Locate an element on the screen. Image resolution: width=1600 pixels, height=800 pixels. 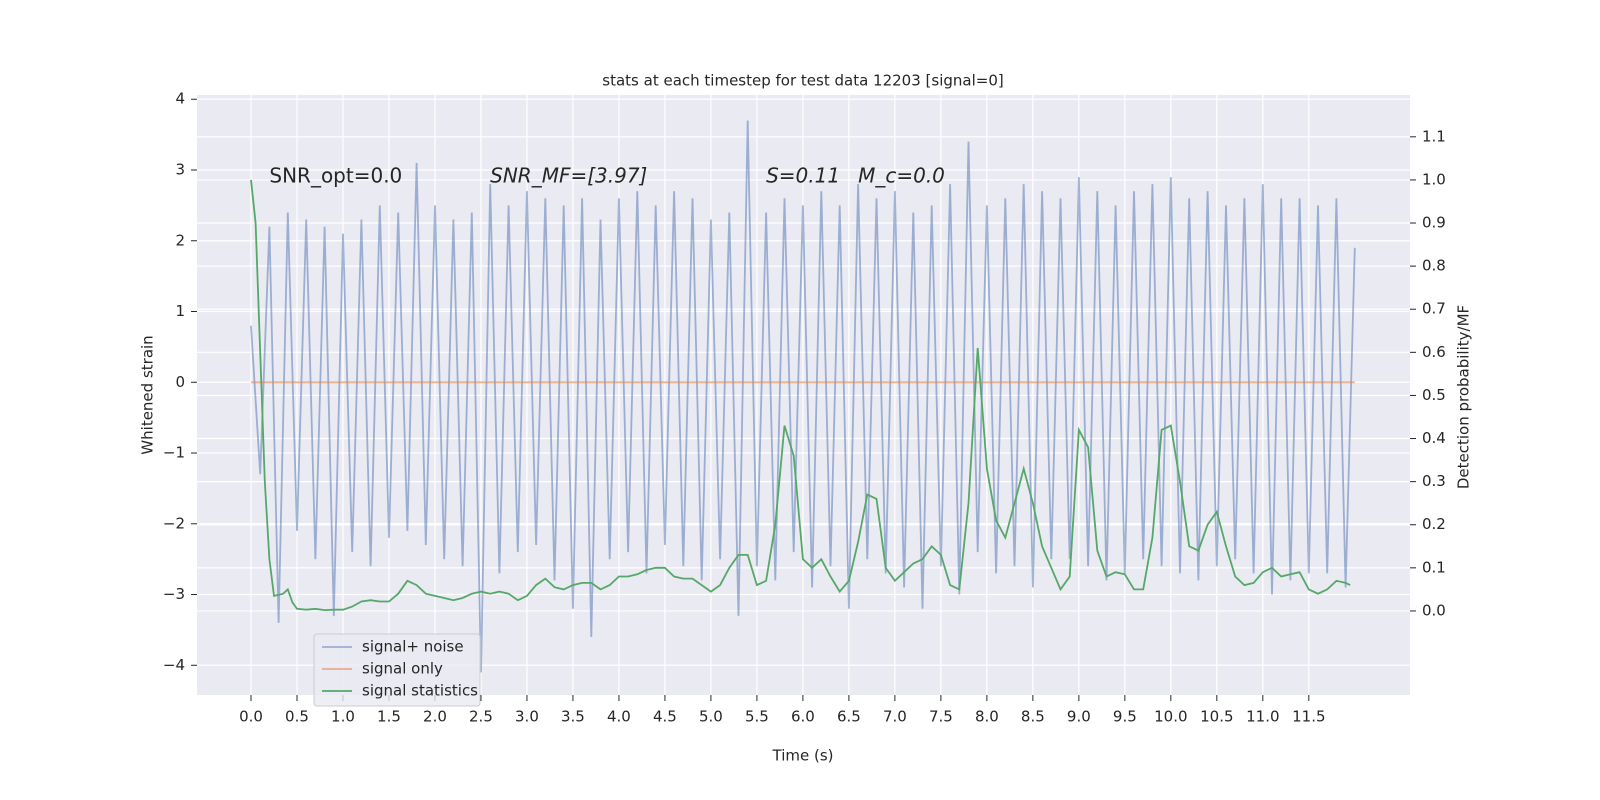
y2-tick-label: 0.1 is located at coordinates (1434, 567).